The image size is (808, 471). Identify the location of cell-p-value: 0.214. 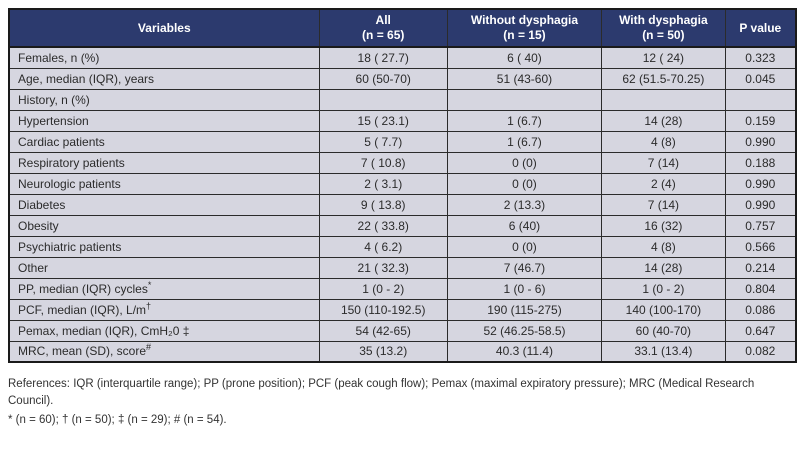
(760, 267).